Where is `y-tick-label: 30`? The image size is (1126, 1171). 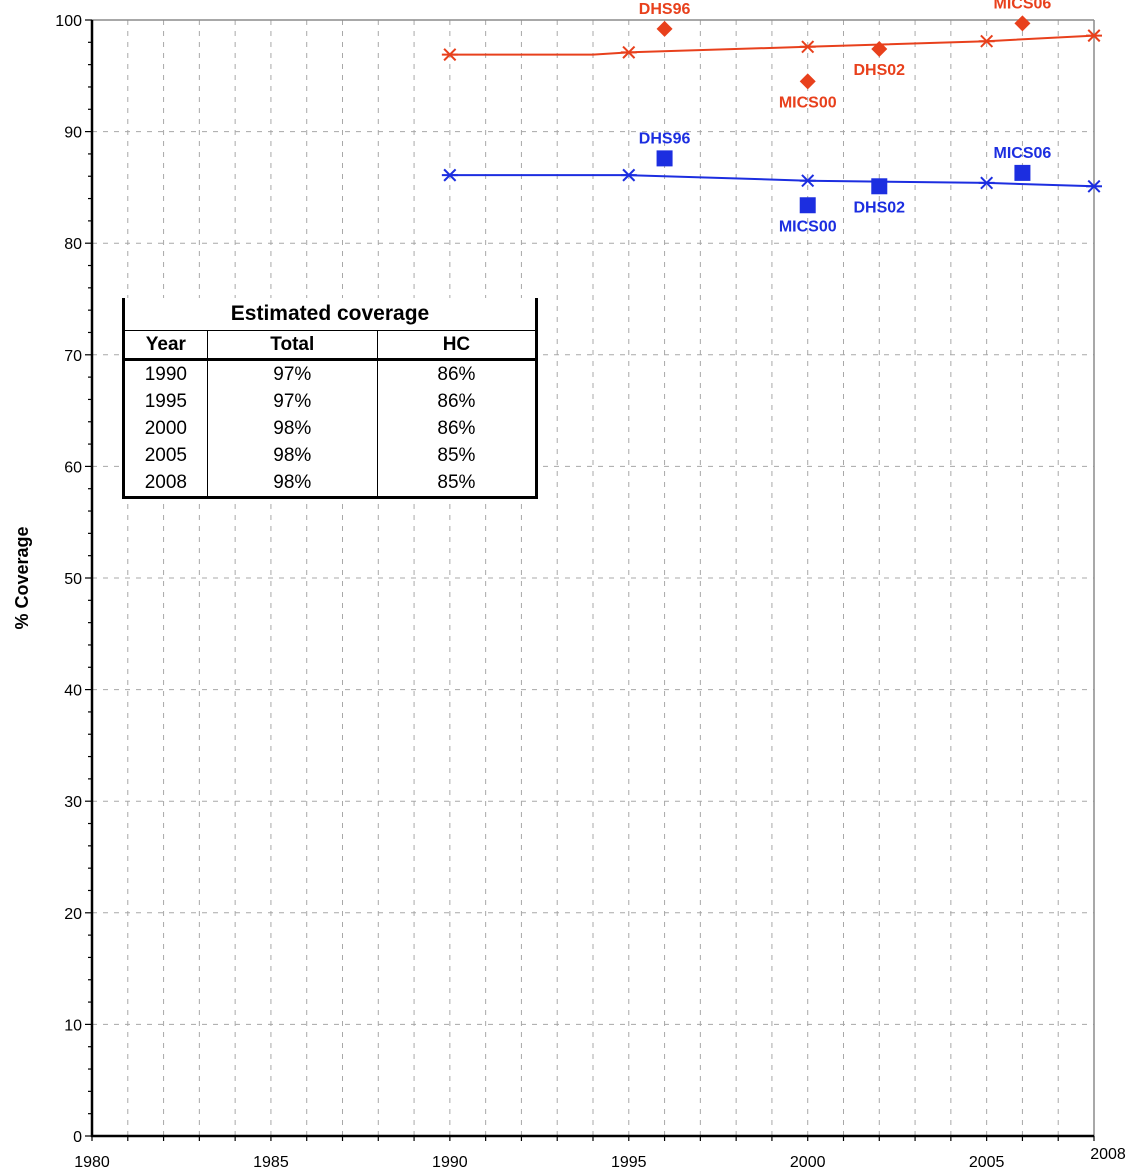 y-tick-label: 30 is located at coordinates (73, 802).